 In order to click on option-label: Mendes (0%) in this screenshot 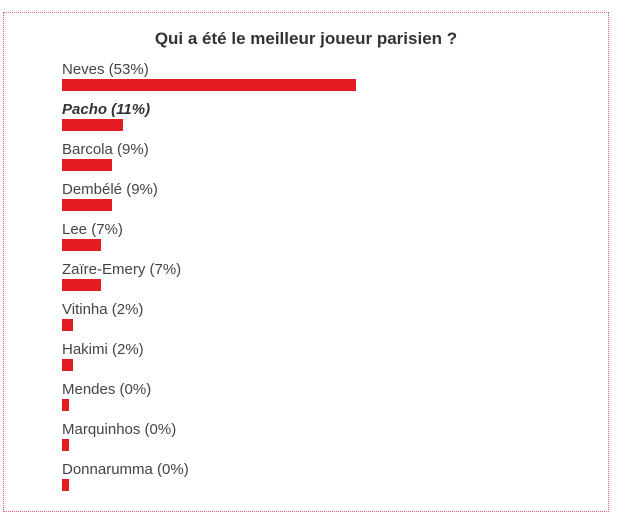, I will do `click(107, 389)`.